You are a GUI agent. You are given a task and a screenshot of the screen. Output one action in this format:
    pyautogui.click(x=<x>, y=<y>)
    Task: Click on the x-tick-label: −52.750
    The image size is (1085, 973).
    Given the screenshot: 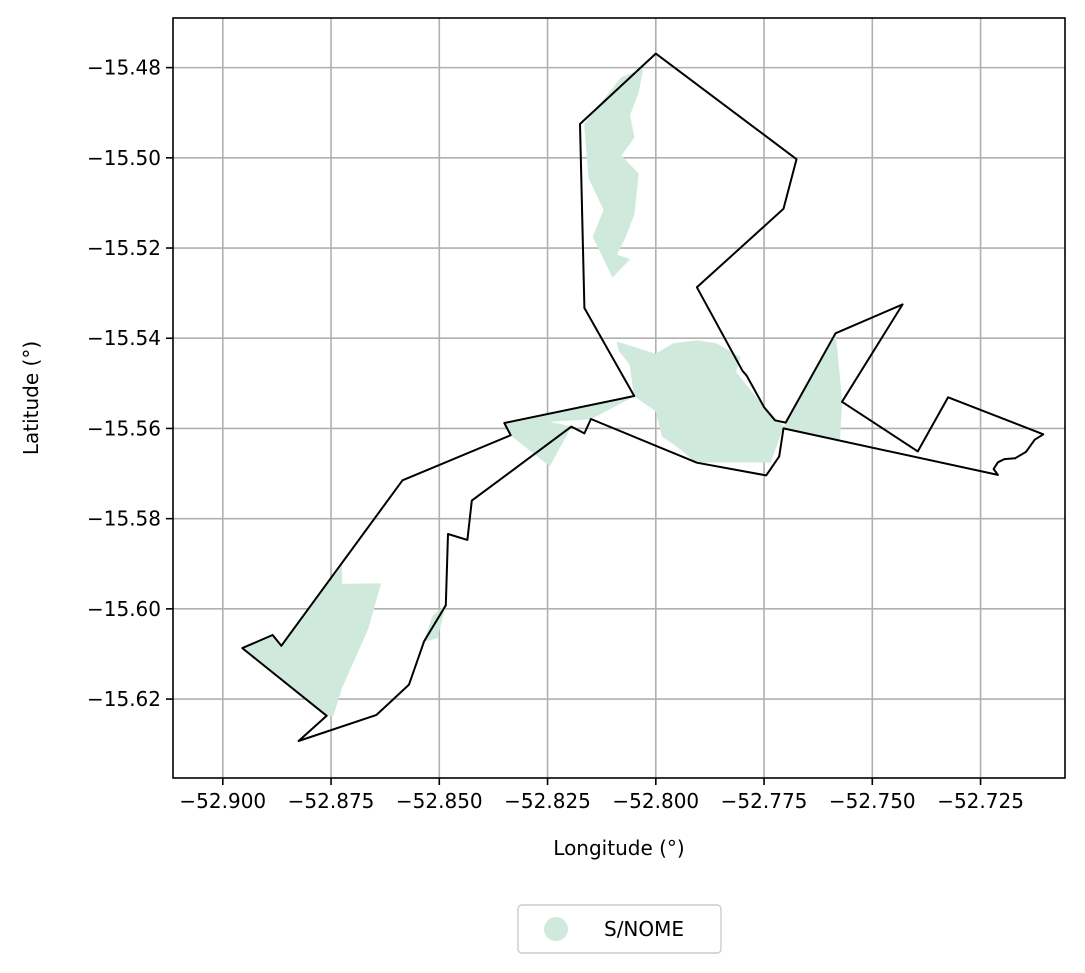 What is the action you would take?
    pyautogui.click(x=872, y=801)
    